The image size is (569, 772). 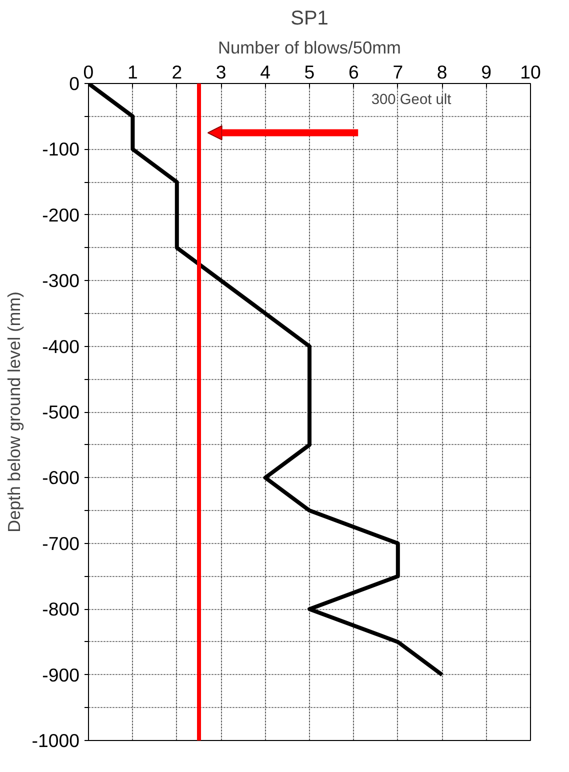 I want to click on y-tick-label: -700, so click(x=61, y=543).